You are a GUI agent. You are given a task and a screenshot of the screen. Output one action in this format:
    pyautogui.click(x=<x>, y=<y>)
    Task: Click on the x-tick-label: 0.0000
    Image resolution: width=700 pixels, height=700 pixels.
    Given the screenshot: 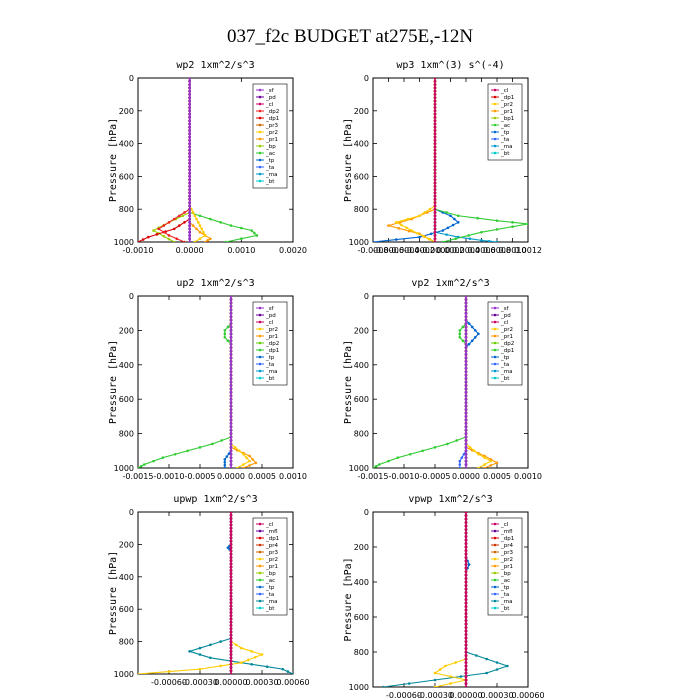 What is the action you would take?
    pyautogui.click(x=466, y=476)
    